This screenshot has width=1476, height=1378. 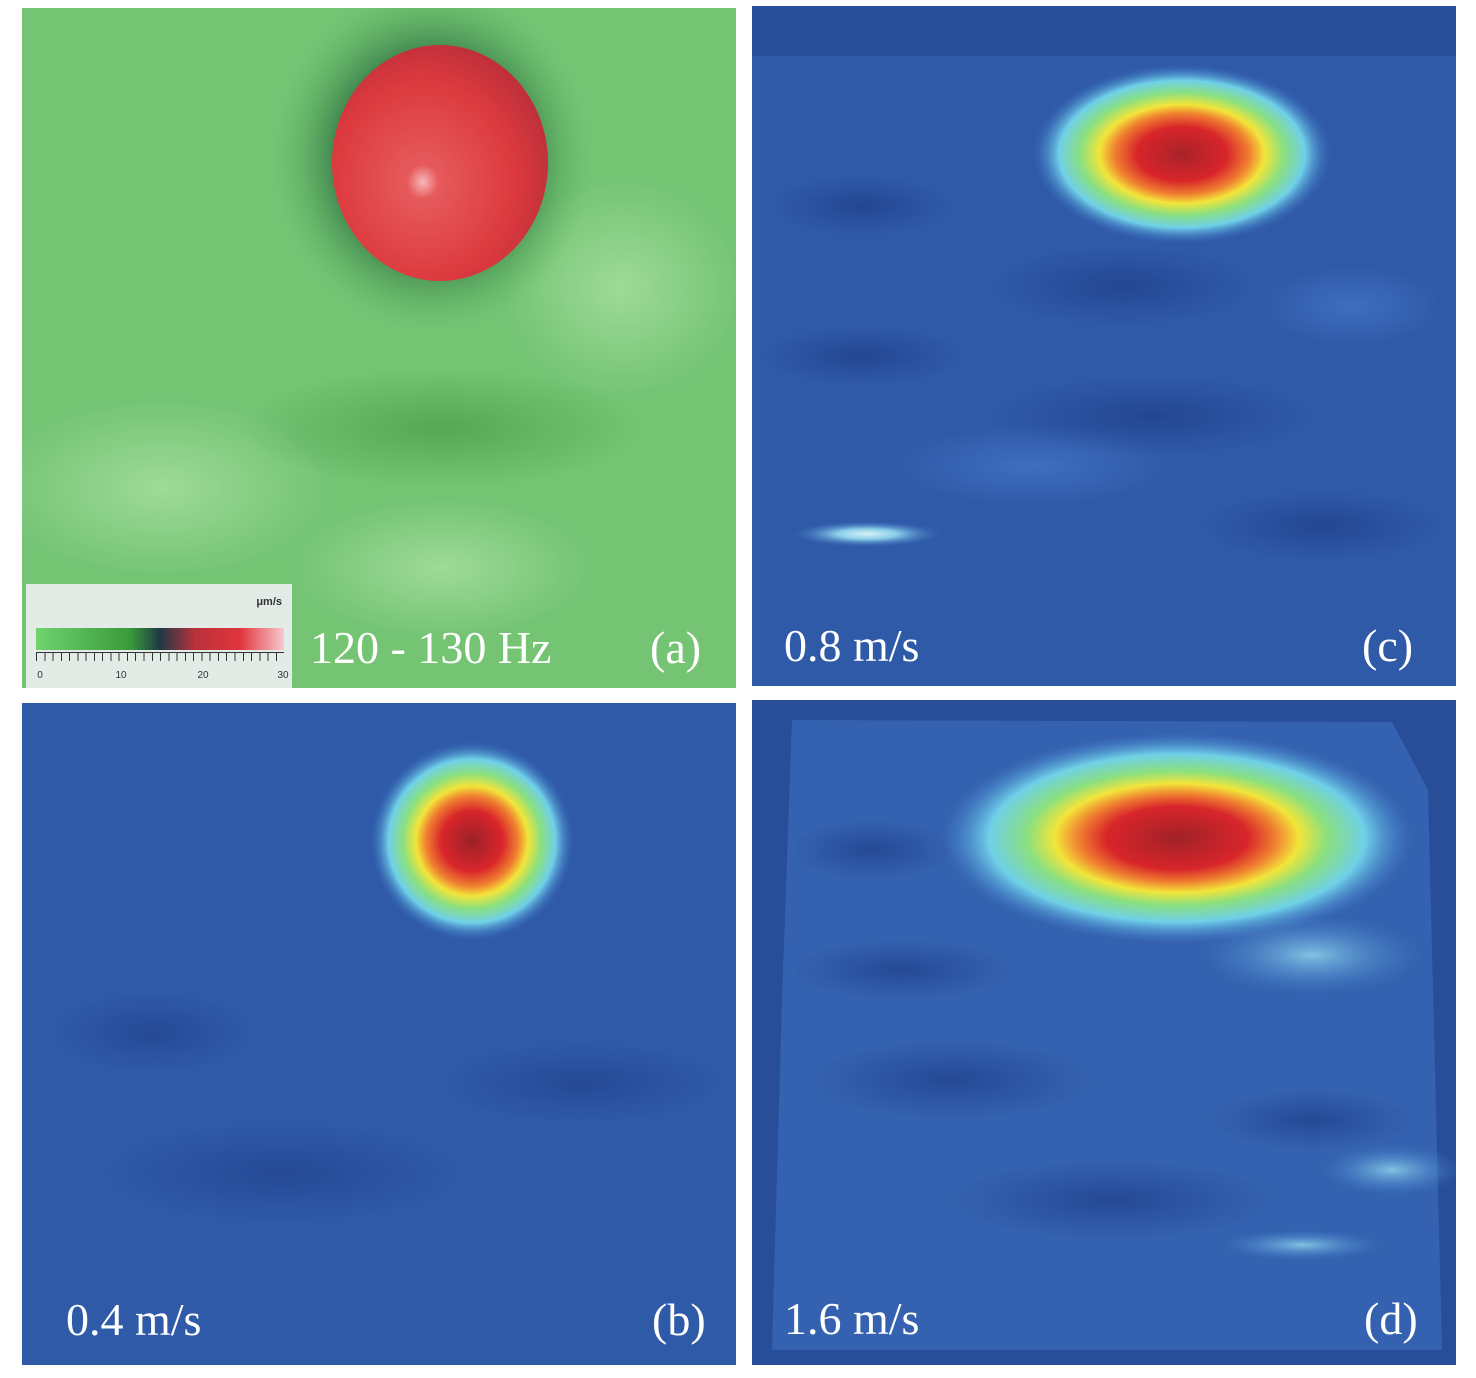 What do you see at coordinates (134, 1319) in the screenshot?
I see `speed-label: 0.4 m/s` at bounding box center [134, 1319].